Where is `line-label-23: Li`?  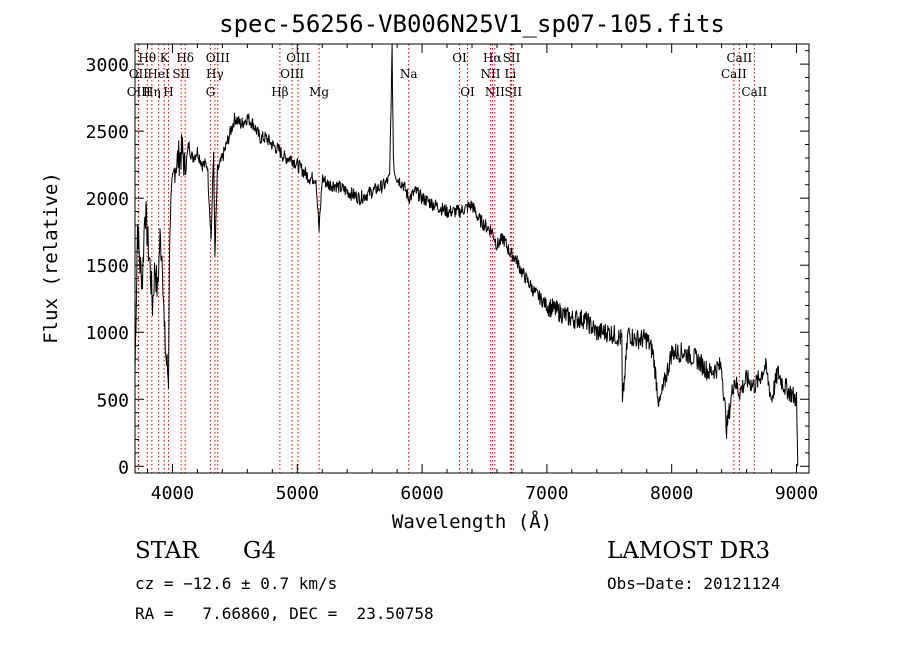
line-label-23: Li is located at coordinates (511, 74).